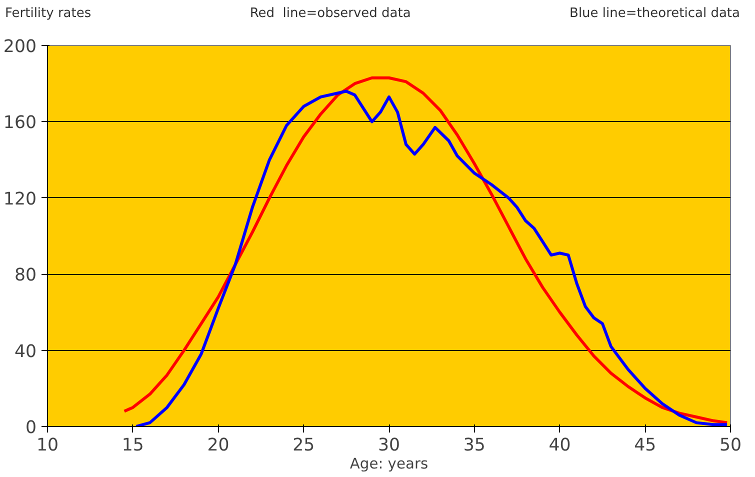 The height and width of the screenshot is (477, 755). Describe the element at coordinates (389, 446) in the screenshot. I see `x-tick-label: 30` at that location.